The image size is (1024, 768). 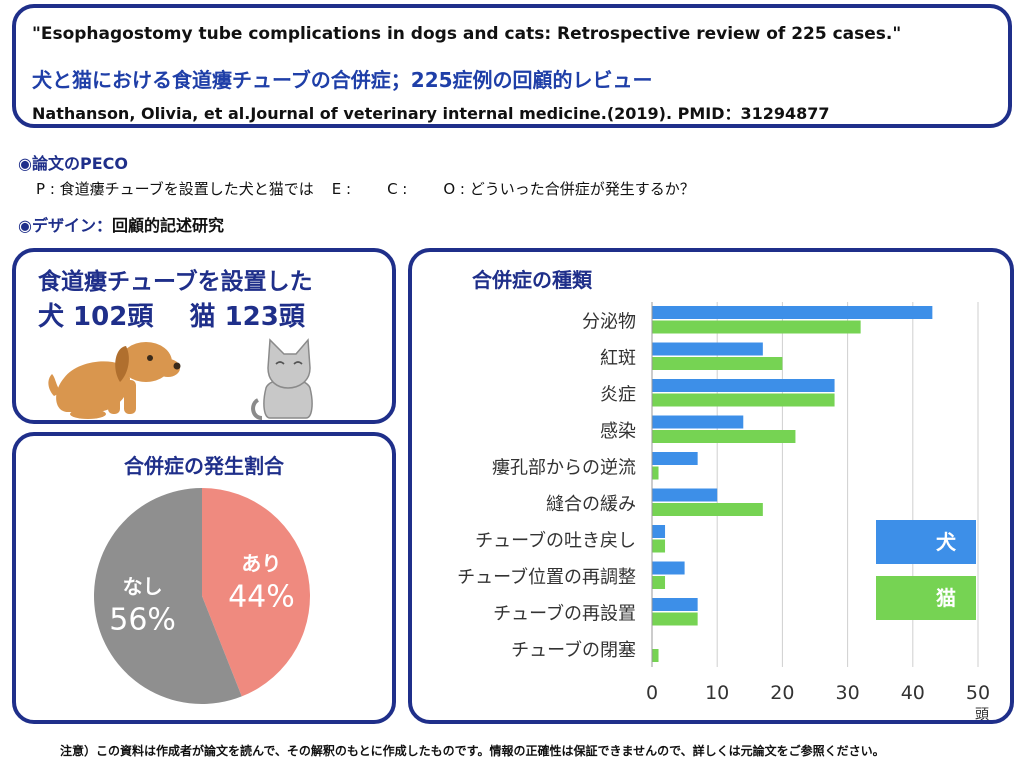 What do you see at coordinates (175, 189) in the screenshot?
I see `peco-p: P : 食道瘻チューブを設置した犬と猫では` at bounding box center [175, 189].